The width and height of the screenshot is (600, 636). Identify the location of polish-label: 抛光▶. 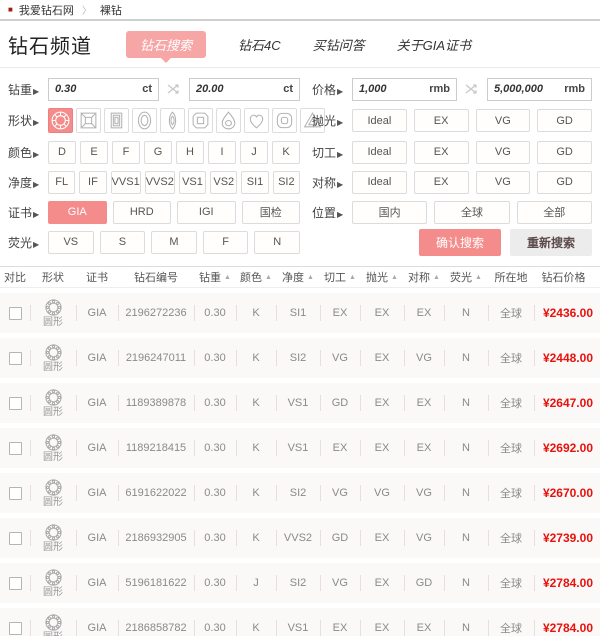
(328, 121).